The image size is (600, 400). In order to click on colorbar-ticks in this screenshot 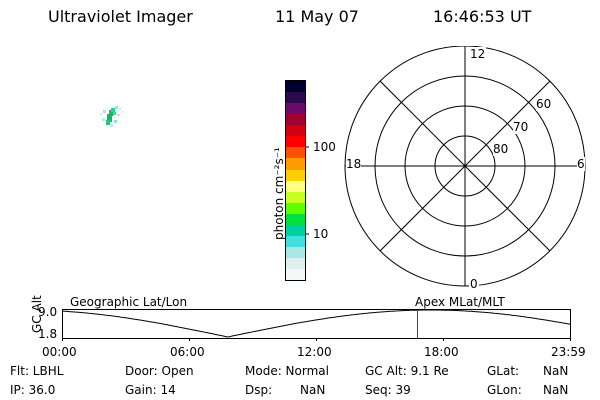, I will do `click(307, 190)`.